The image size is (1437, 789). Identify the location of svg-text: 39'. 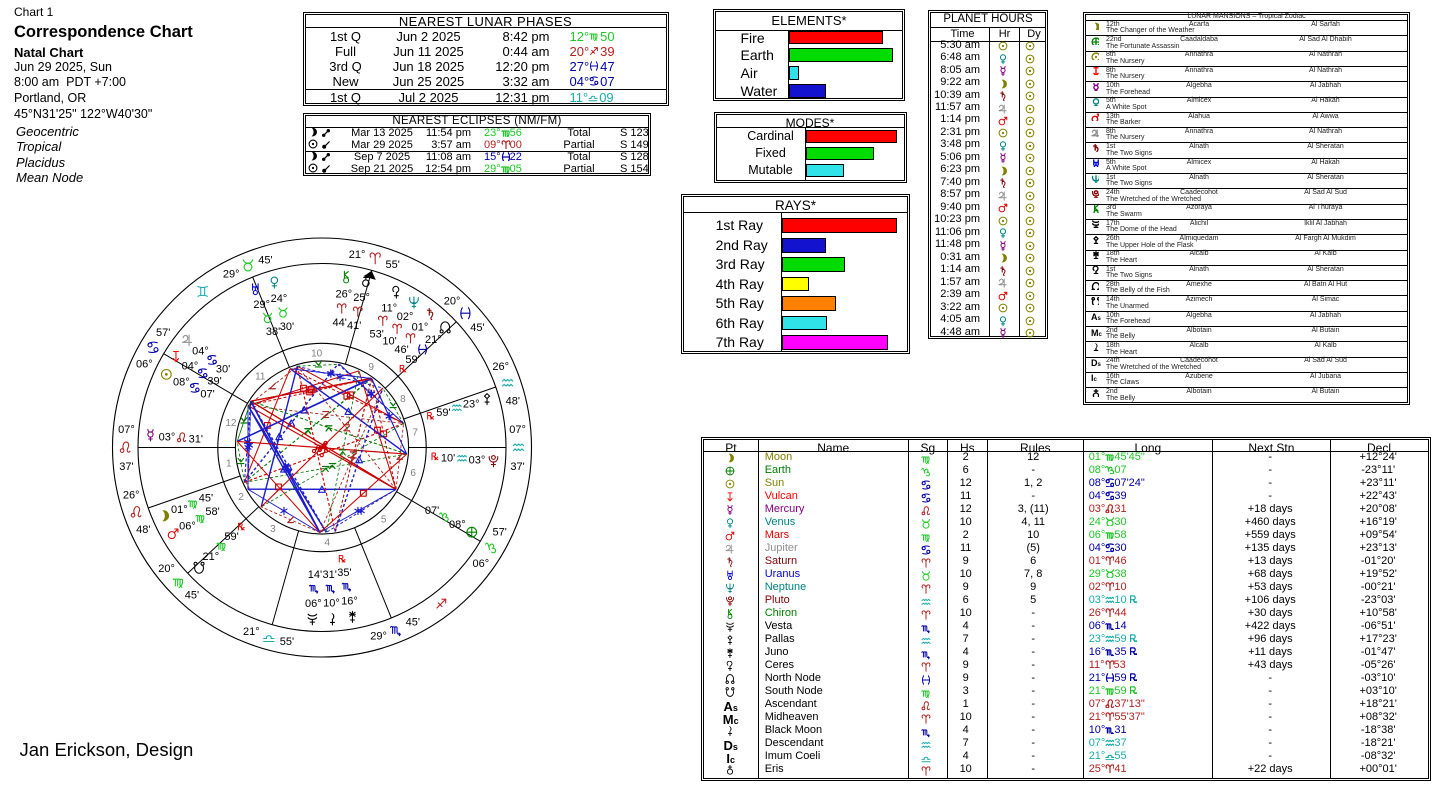
(214, 382).